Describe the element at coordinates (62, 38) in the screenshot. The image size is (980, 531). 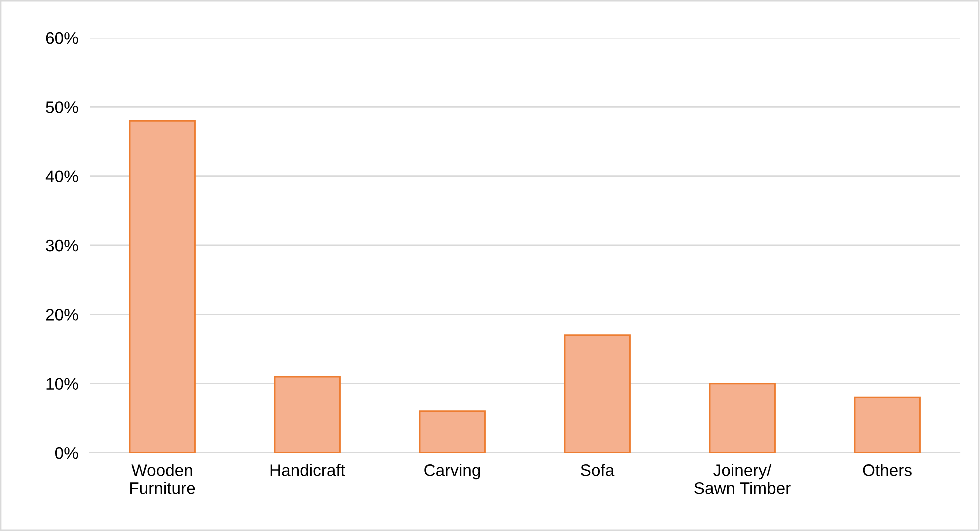
I see `y-tick-label: 60%` at that location.